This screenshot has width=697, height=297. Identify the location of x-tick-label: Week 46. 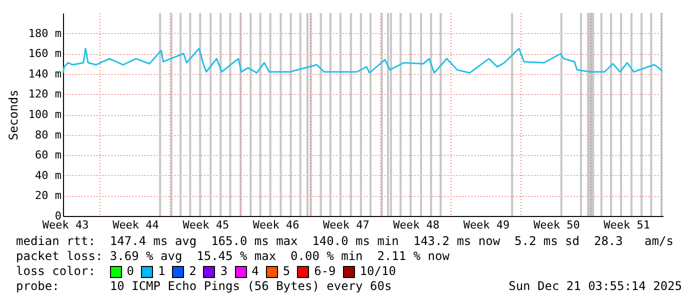
(276, 225).